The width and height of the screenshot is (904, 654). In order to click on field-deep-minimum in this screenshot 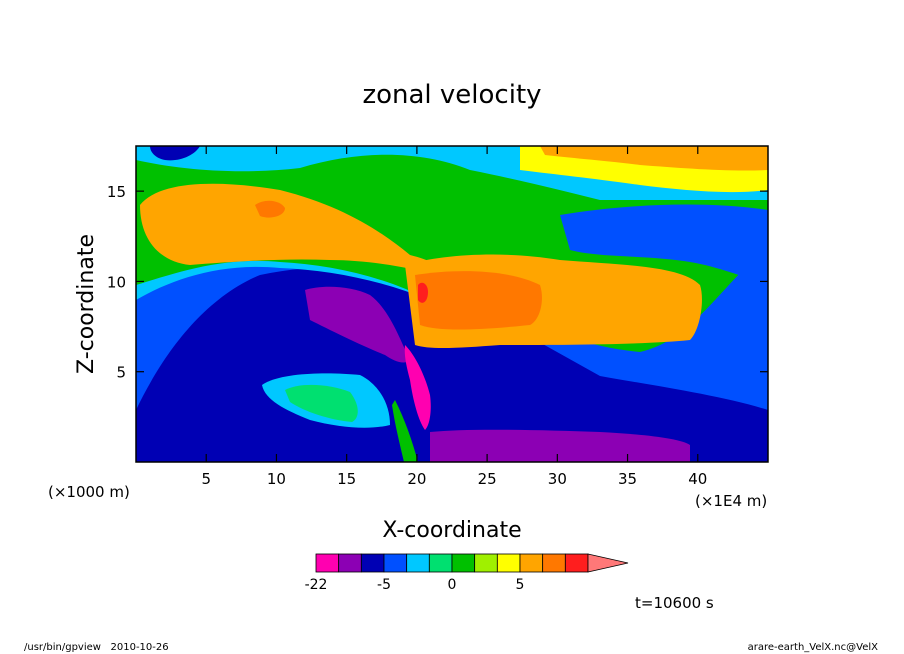, I will do `click(417, 387)`.